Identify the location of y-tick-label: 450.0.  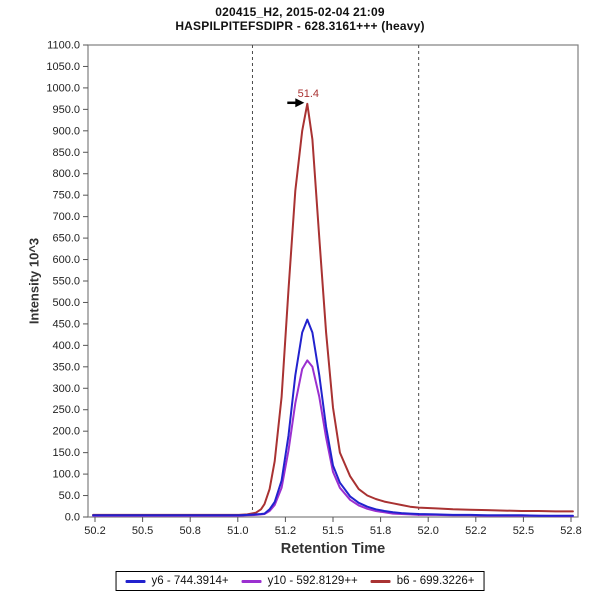
(66, 324).